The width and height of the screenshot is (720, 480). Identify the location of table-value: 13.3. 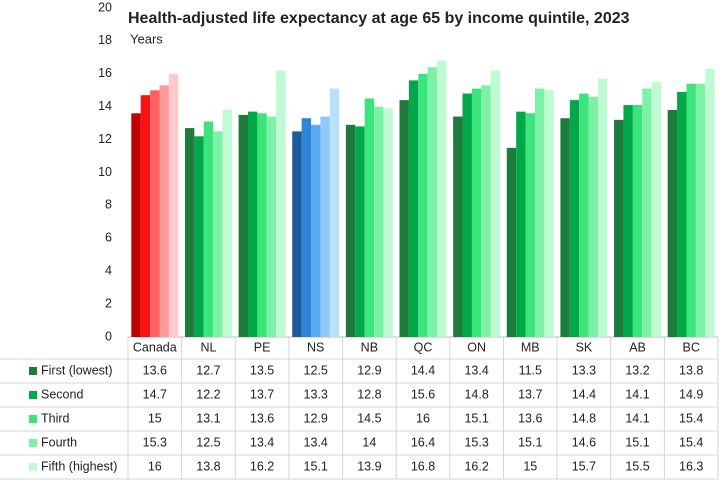
(584, 370).